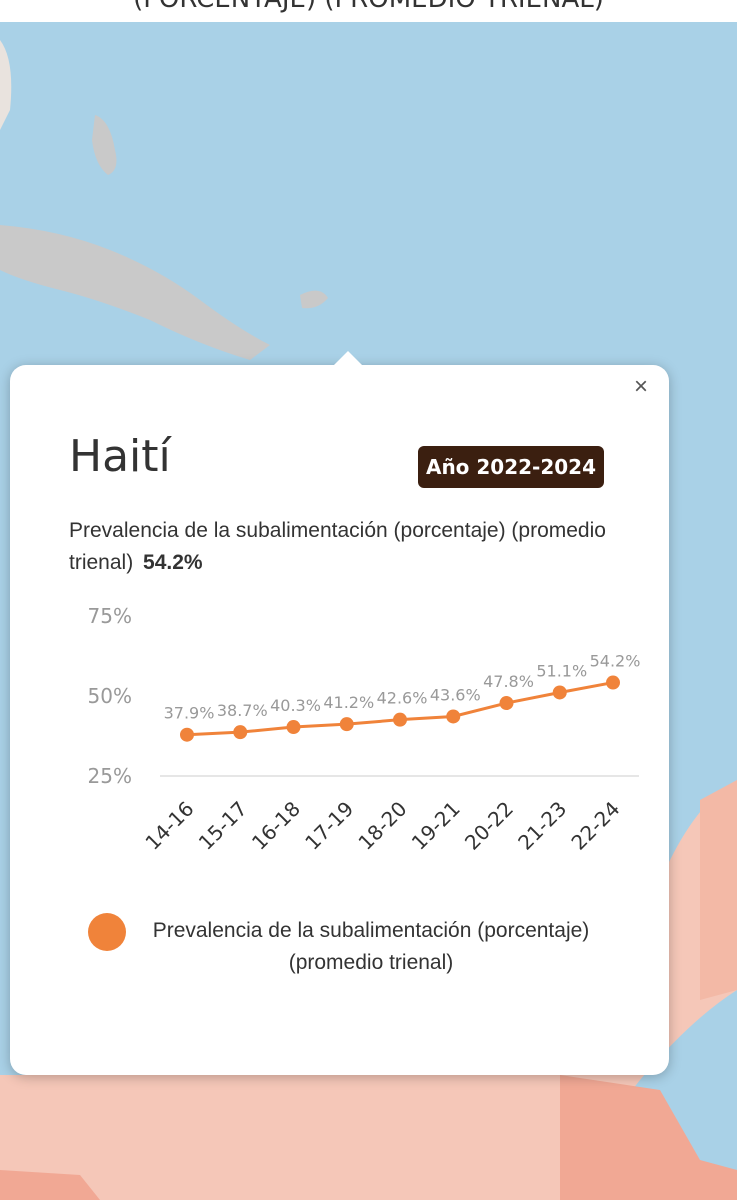 This screenshot has width=737, height=1200. What do you see at coordinates (382, 826) in the screenshot?
I see `x-tick-label: 18-20` at bounding box center [382, 826].